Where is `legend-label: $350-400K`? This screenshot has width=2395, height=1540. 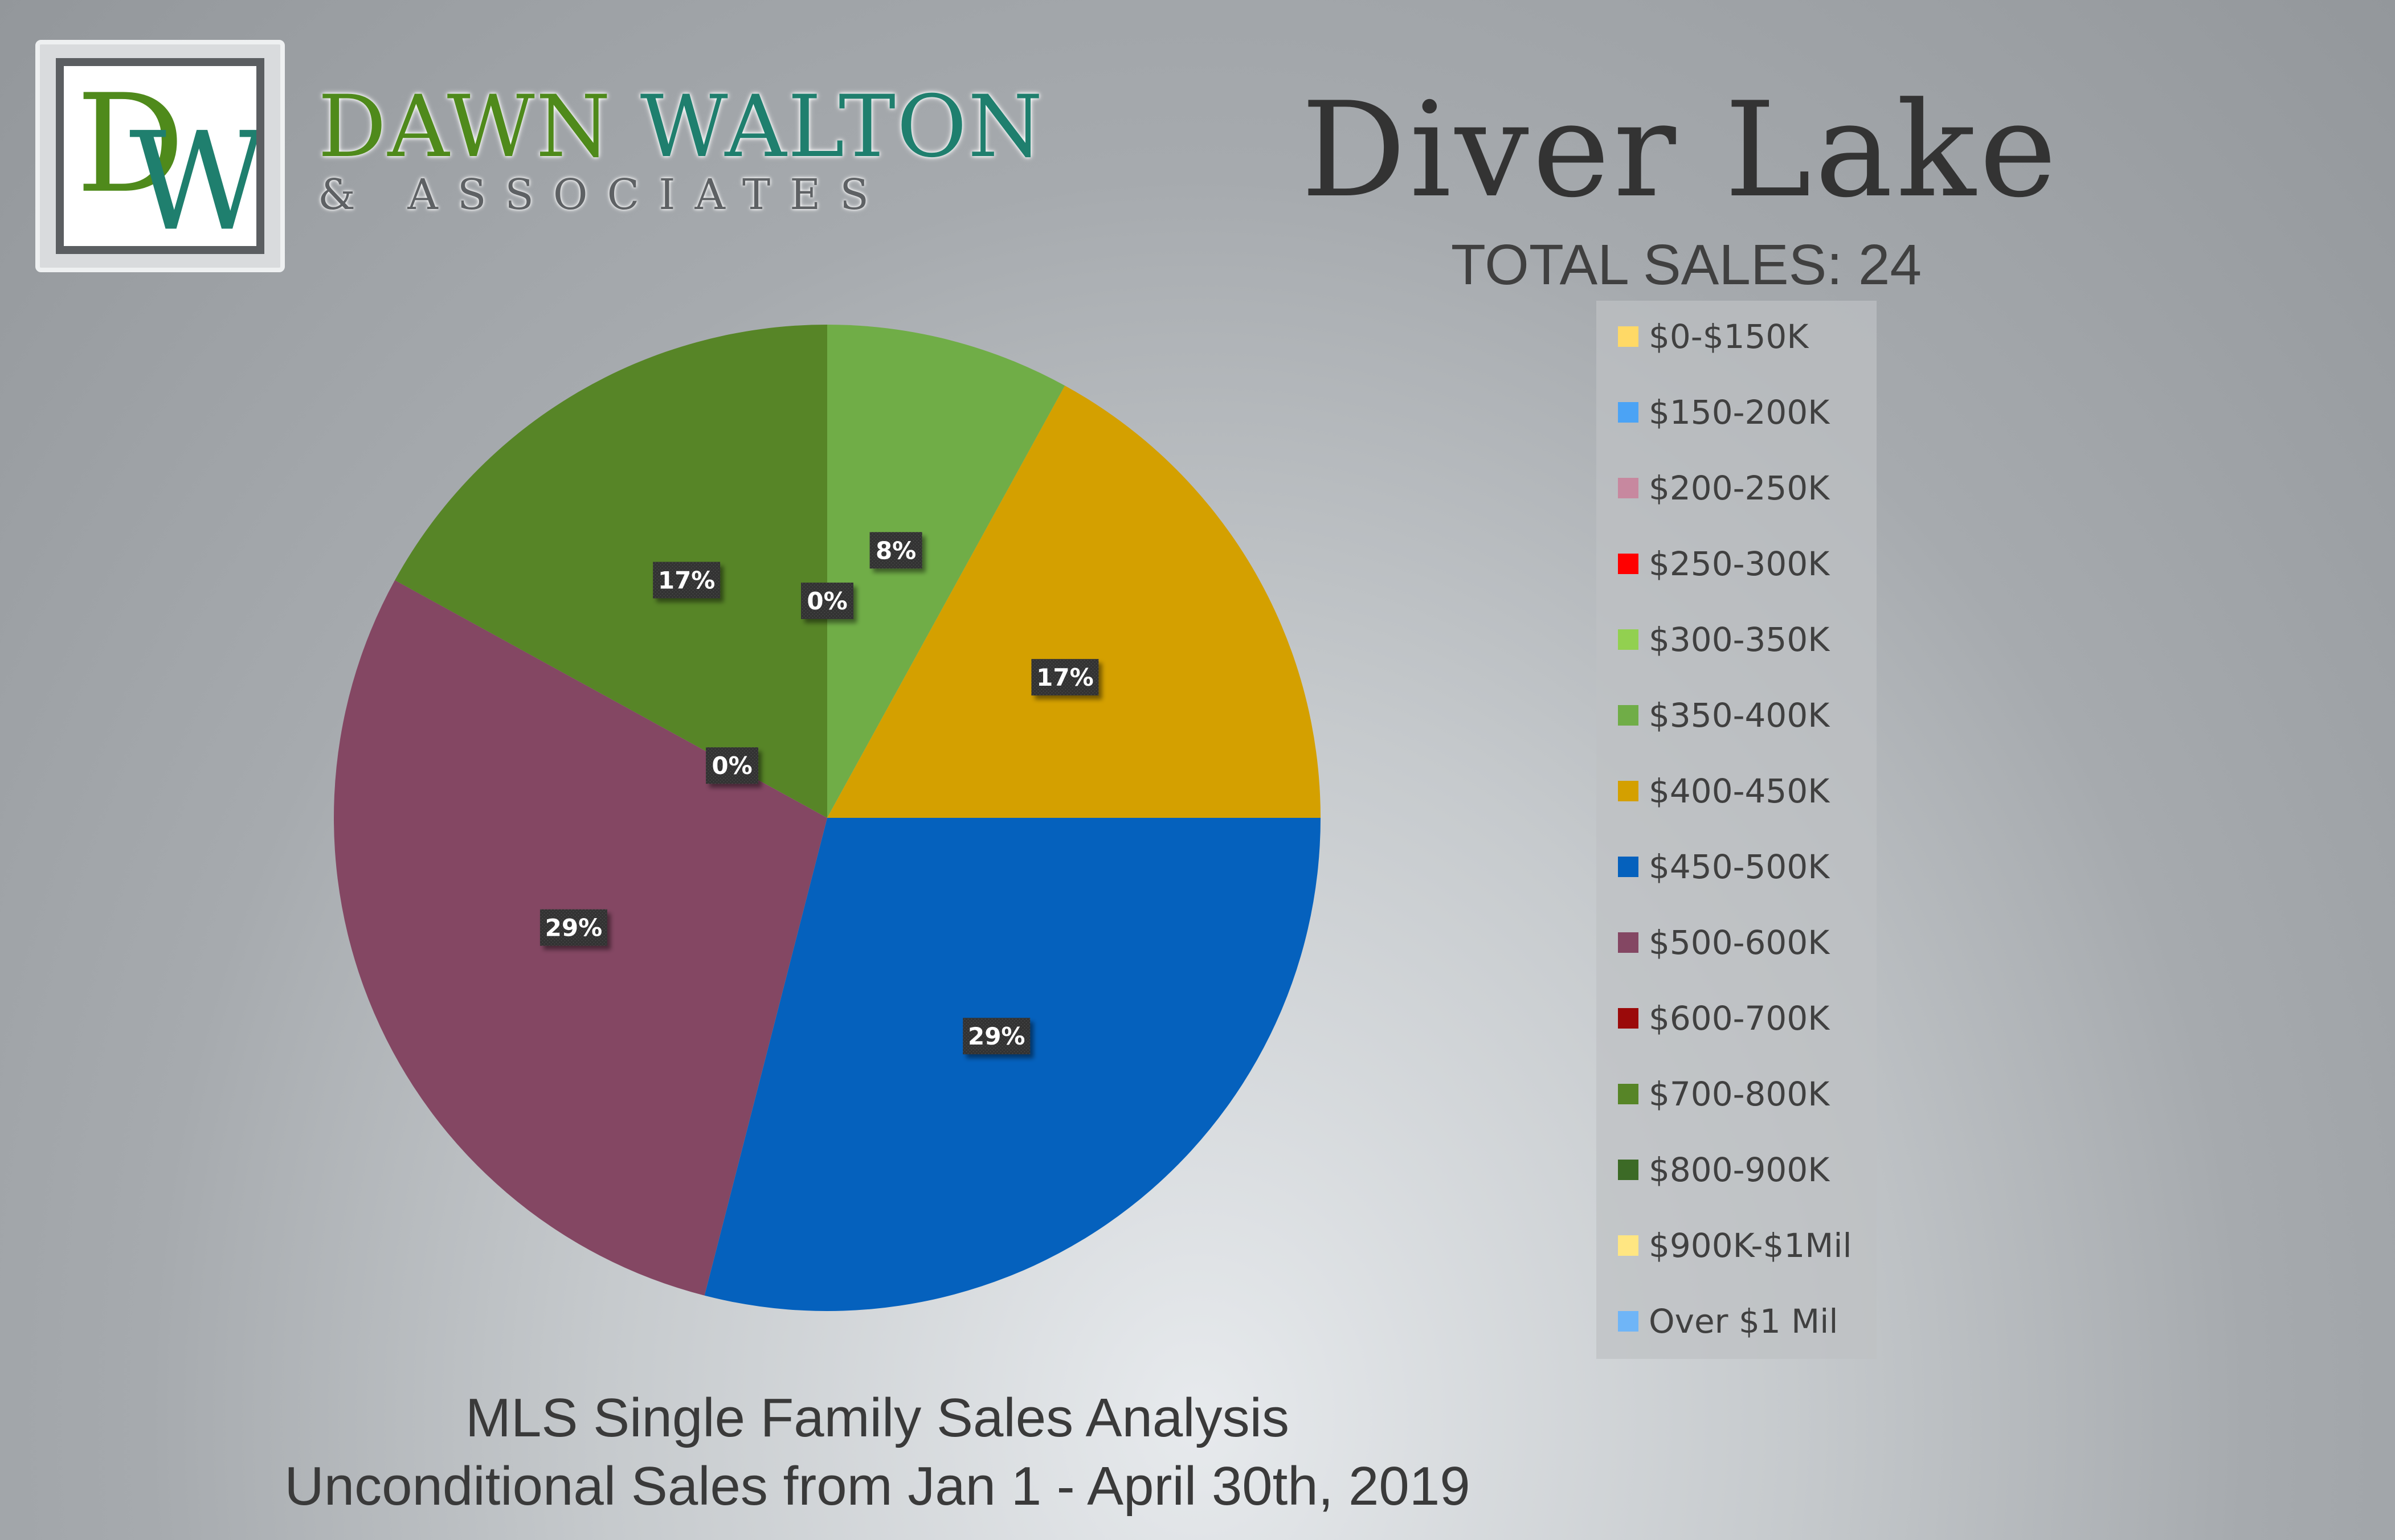 legend-label: $350-400K is located at coordinates (1739, 715).